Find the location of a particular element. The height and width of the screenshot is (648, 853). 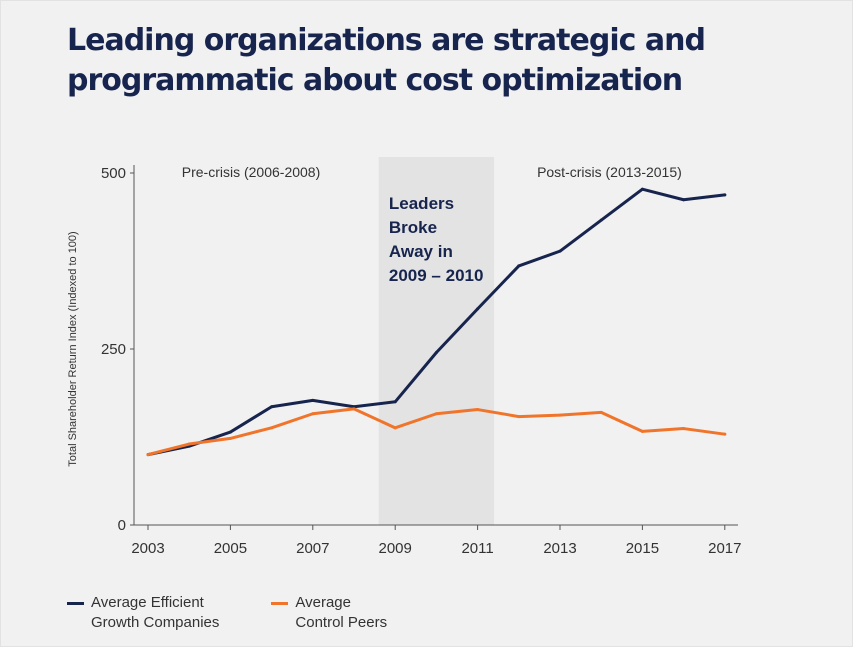

annotation-leaders-line: Away in is located at coordinates (421, 251).